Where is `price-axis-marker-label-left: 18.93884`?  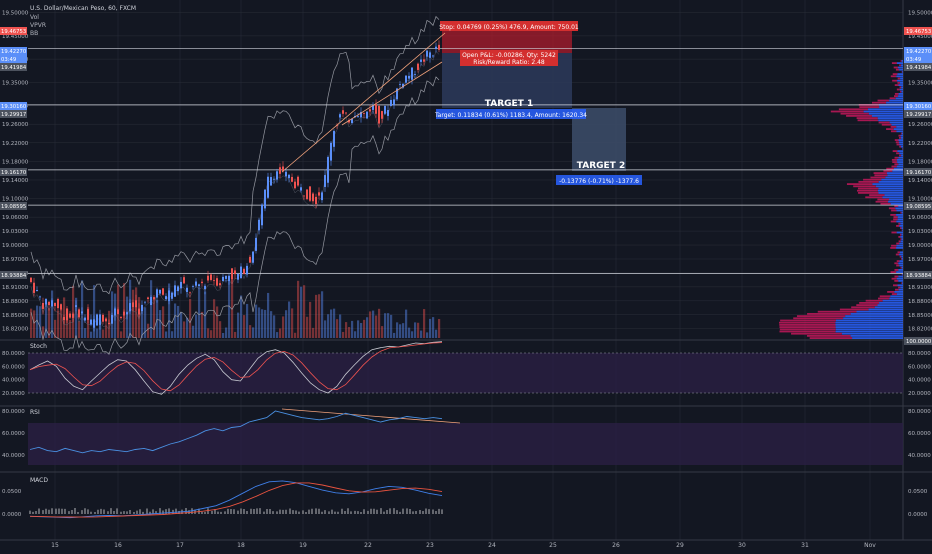 price-axis-marker-label-left: 18.93884 is located at coordinates (14, 276).